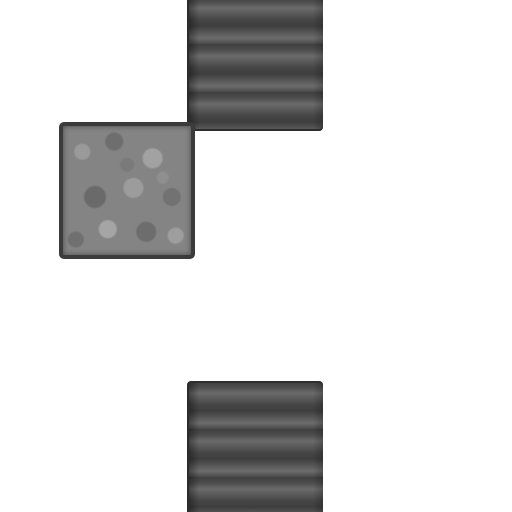 The image size is (512, 512). Describe the element at coordinates (255, 446) in the screenshot. I see `metal-block-bottom` at that location.